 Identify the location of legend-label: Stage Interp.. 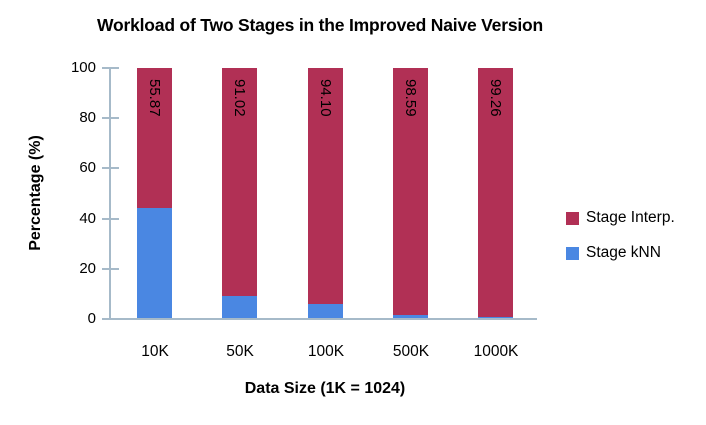
(630, 217).